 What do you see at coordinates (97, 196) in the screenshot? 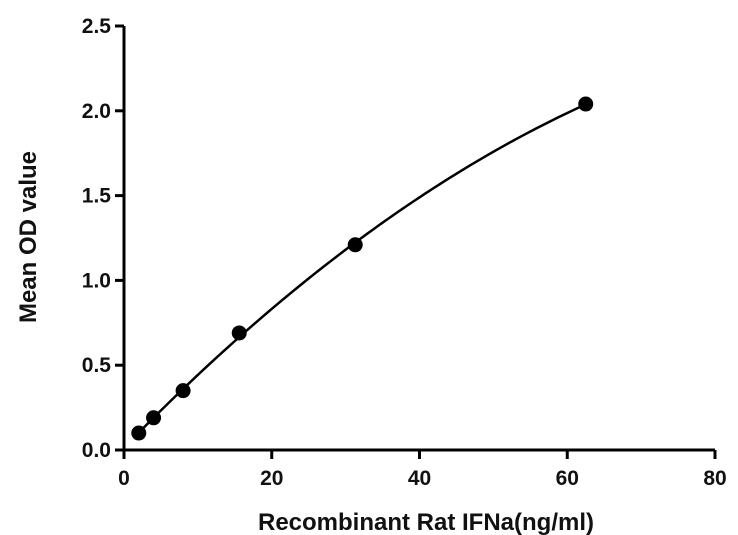
I see `y-tick-label: 1.5` at bounding box center [97, 196].